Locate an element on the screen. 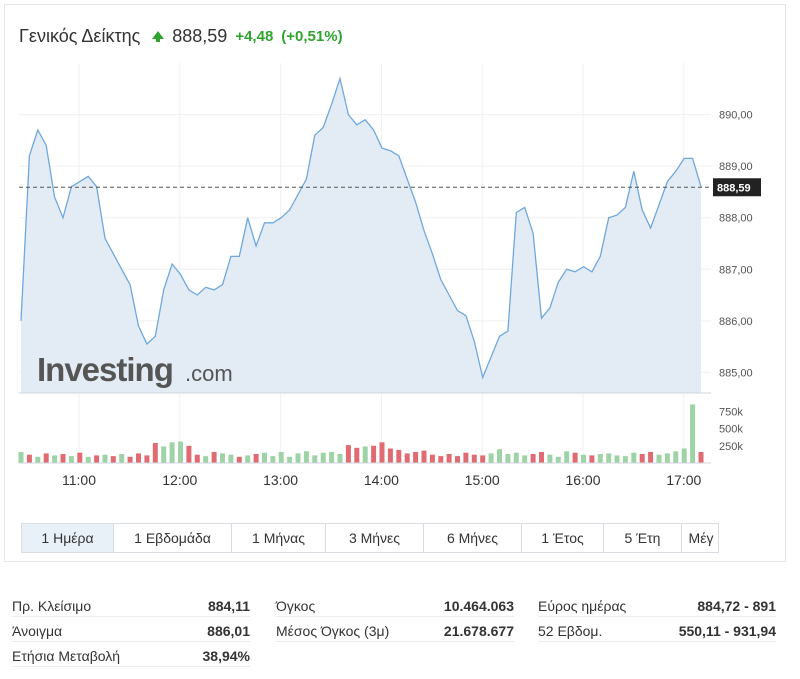 The height and width of the screenshot is (679, 800). y-tick-label: 889,00 is located at coordinates (736, 167).